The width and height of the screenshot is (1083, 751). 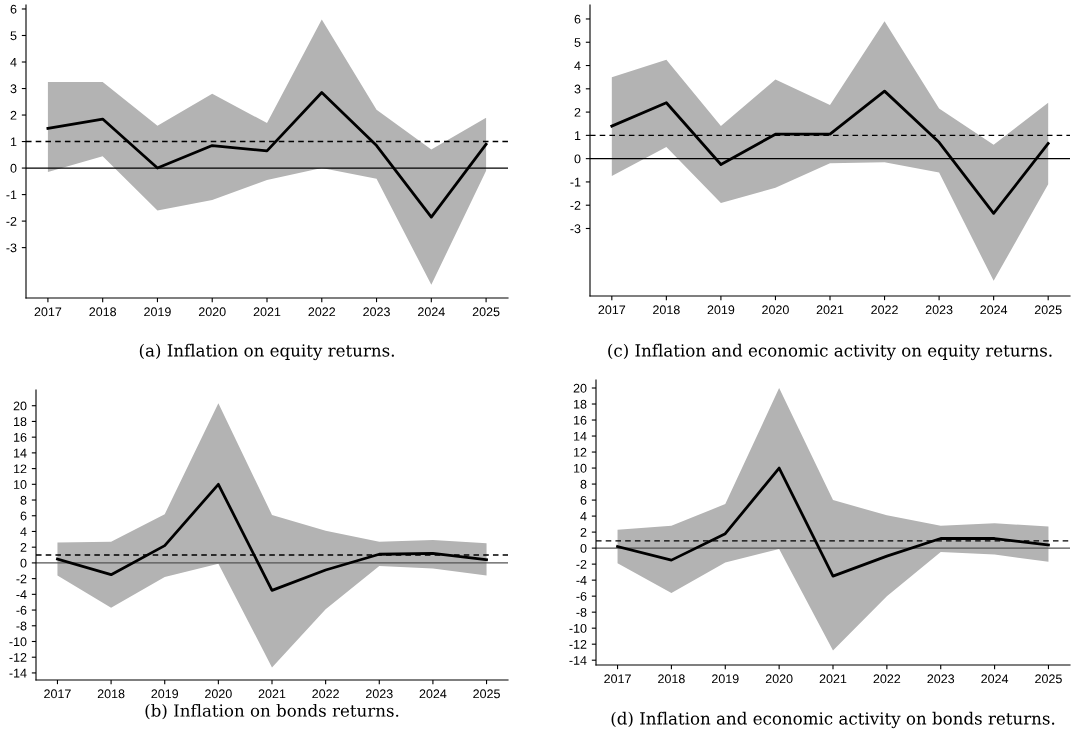 I want to click on text: (b) Inflation on bonds returns., so click(x=272, y=711).